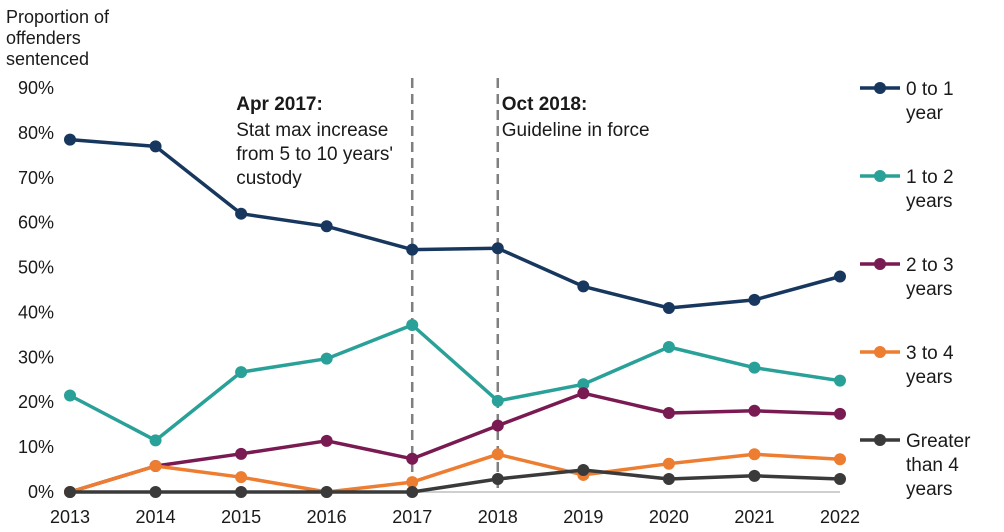 The width and height of the screenshot is (1004, 532). I want to click on y-tick-label: 60%, so click(36, 223).